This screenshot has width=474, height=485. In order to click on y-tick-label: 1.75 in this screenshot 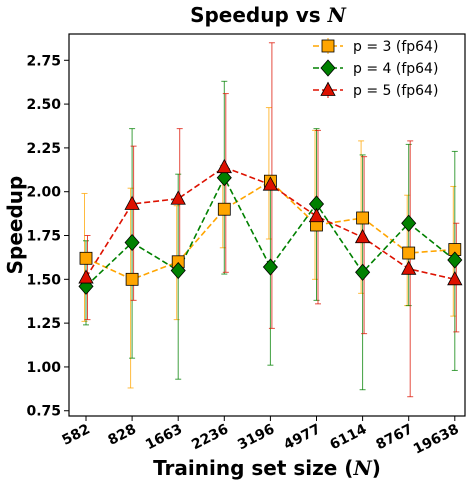, I will do `click(43, 237)`.